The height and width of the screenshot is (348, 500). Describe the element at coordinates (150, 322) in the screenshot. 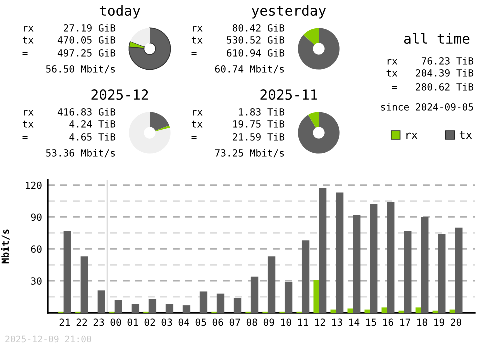

I see `x-tick-label: 02` at that location.